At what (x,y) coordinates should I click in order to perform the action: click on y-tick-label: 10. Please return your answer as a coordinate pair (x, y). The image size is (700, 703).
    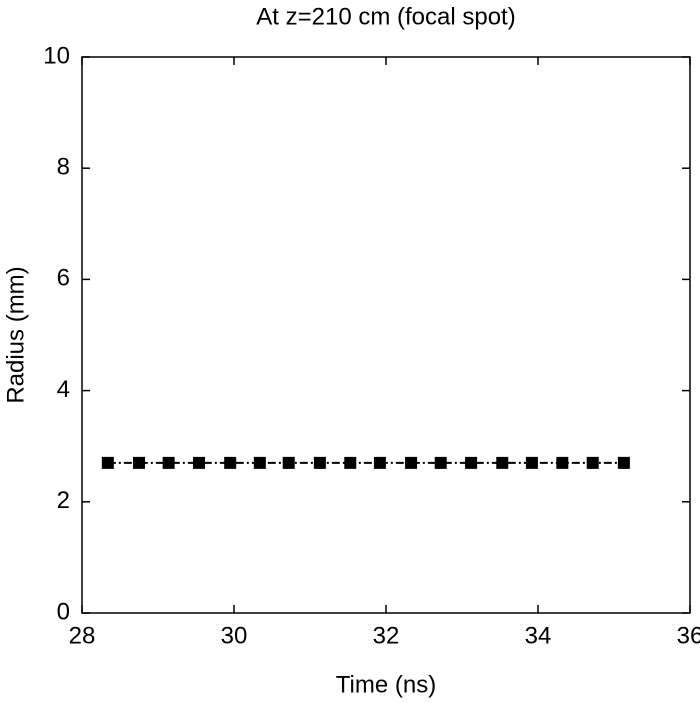
    Looking at the image, I should click on (56, 55).